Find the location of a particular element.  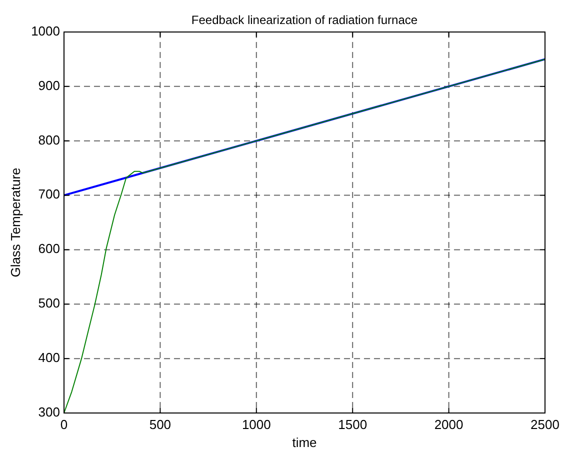

x-axis-title: time is located at coordinates (304, 442).